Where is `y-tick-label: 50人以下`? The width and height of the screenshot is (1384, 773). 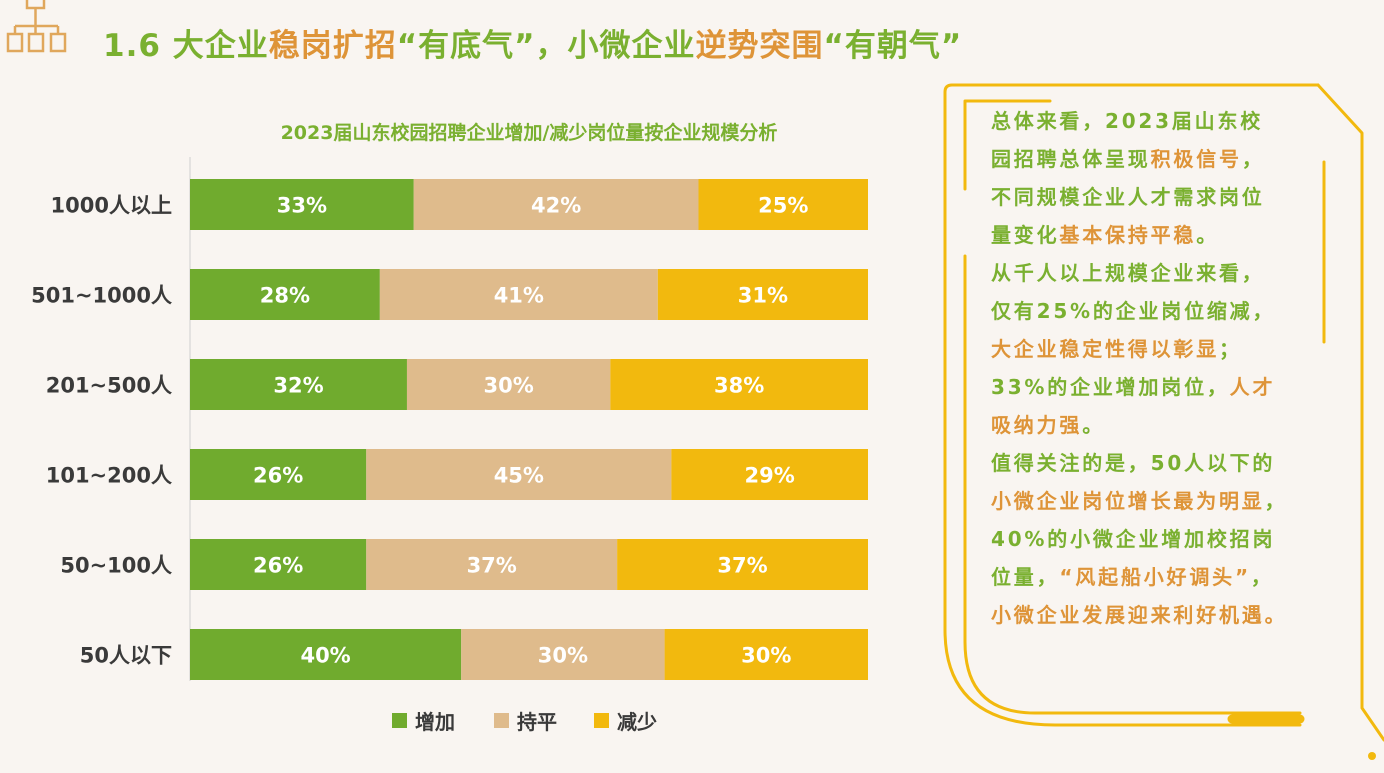 y-tick-label: 50人以下 is located at coordinates (126, 656).